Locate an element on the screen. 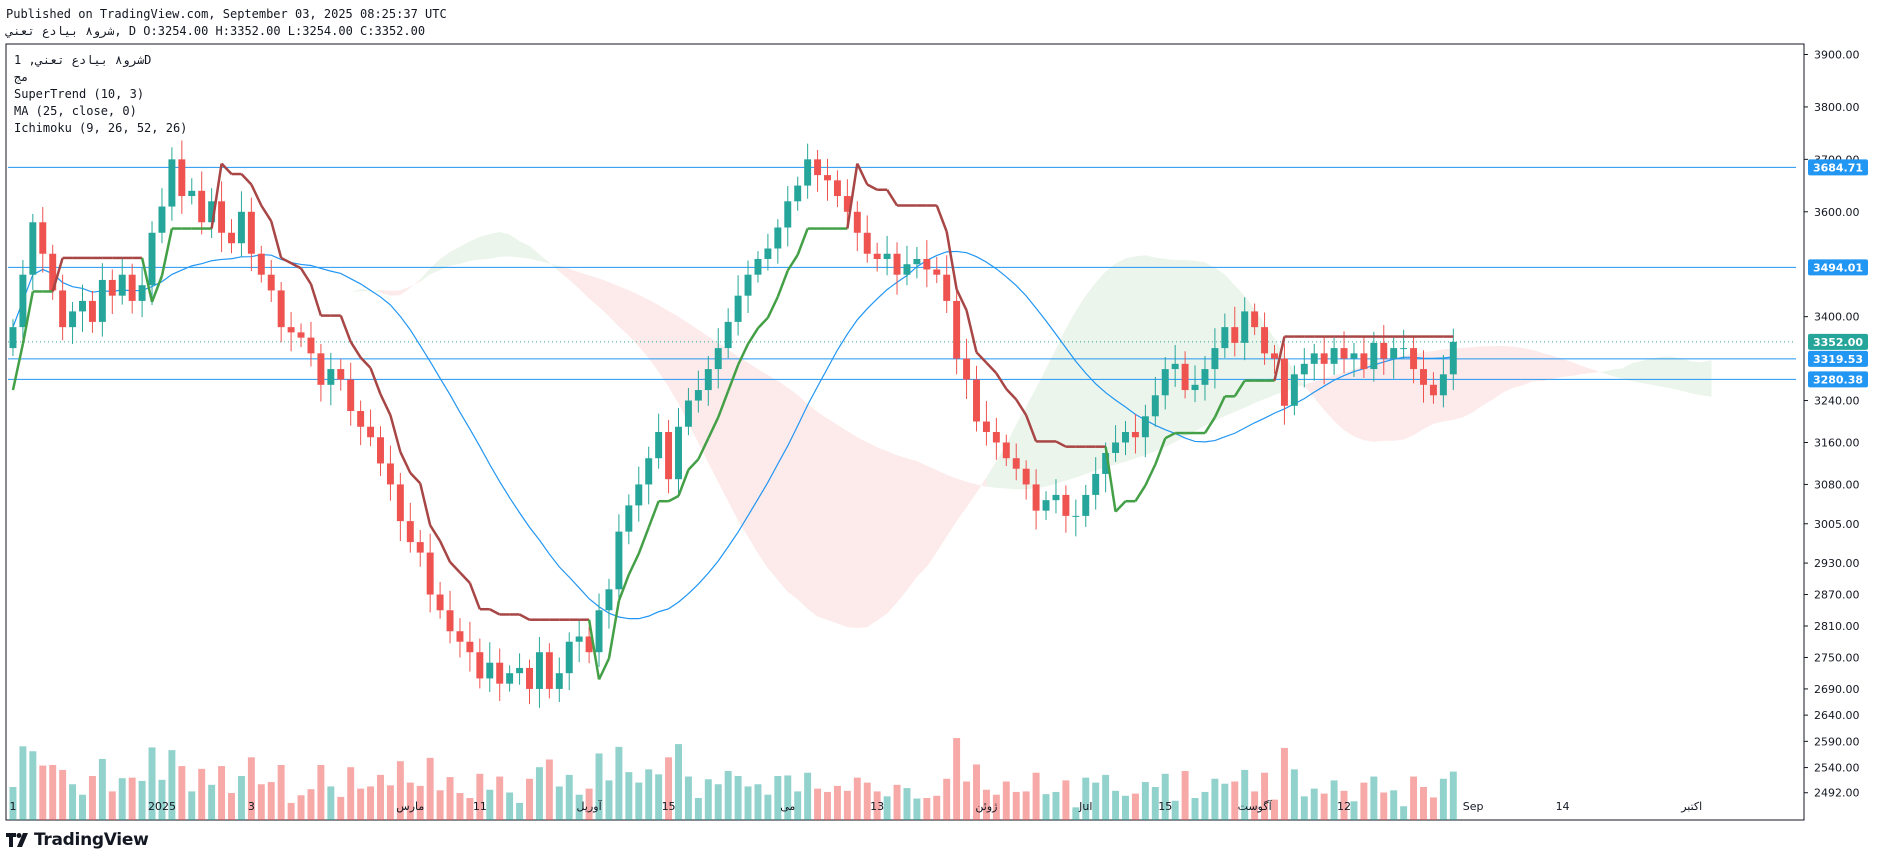  x-tick-label: آوريل is located at coordinates (590, 806).